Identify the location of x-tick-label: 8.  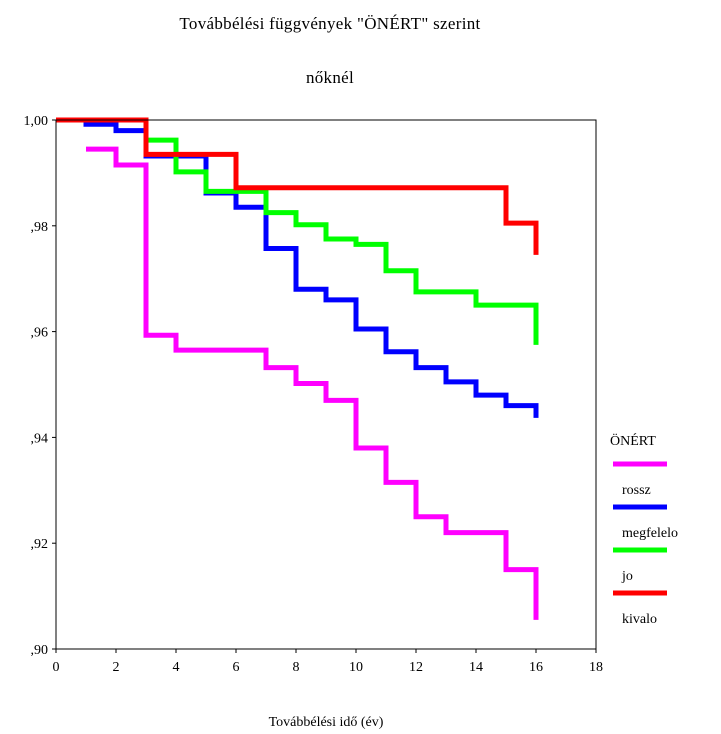
(296, 667).